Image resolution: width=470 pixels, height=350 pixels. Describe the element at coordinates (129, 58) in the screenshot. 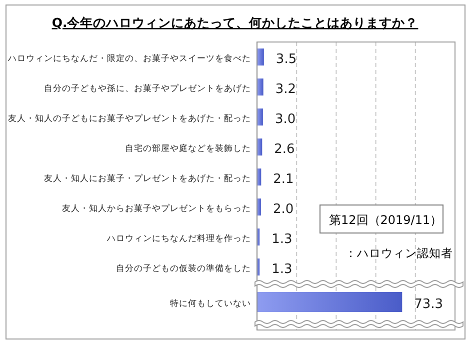

I see `y-tick-label: ハロウィンにちなんだ・限定の、お菓子やスイーツを食べた` at that location.